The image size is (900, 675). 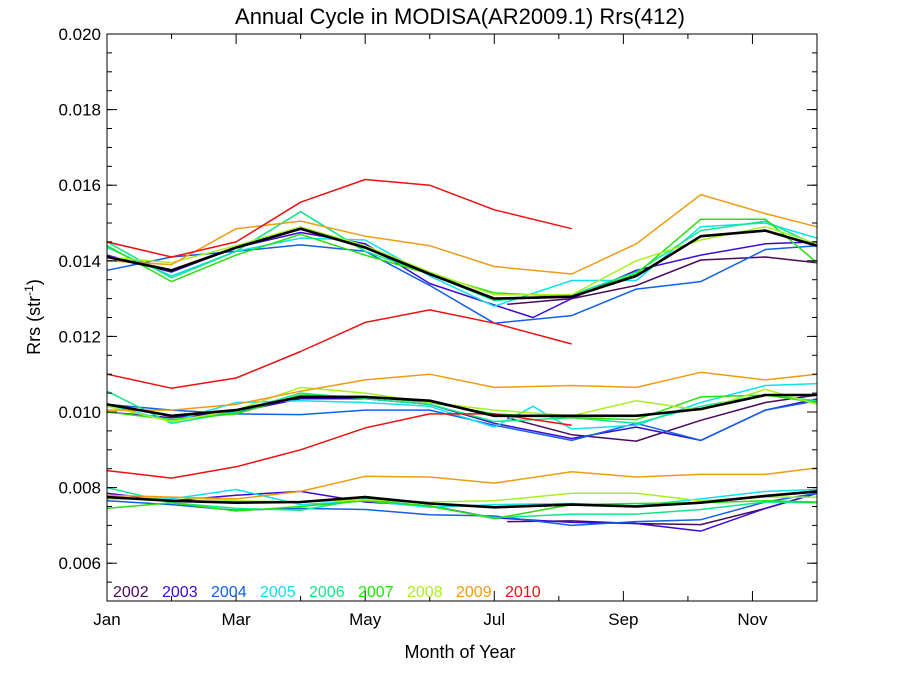 What do you see at coordinates (34, 282) in the screenshot?
I see `y-axis-title-close: )` at bounding box center [34, 282].